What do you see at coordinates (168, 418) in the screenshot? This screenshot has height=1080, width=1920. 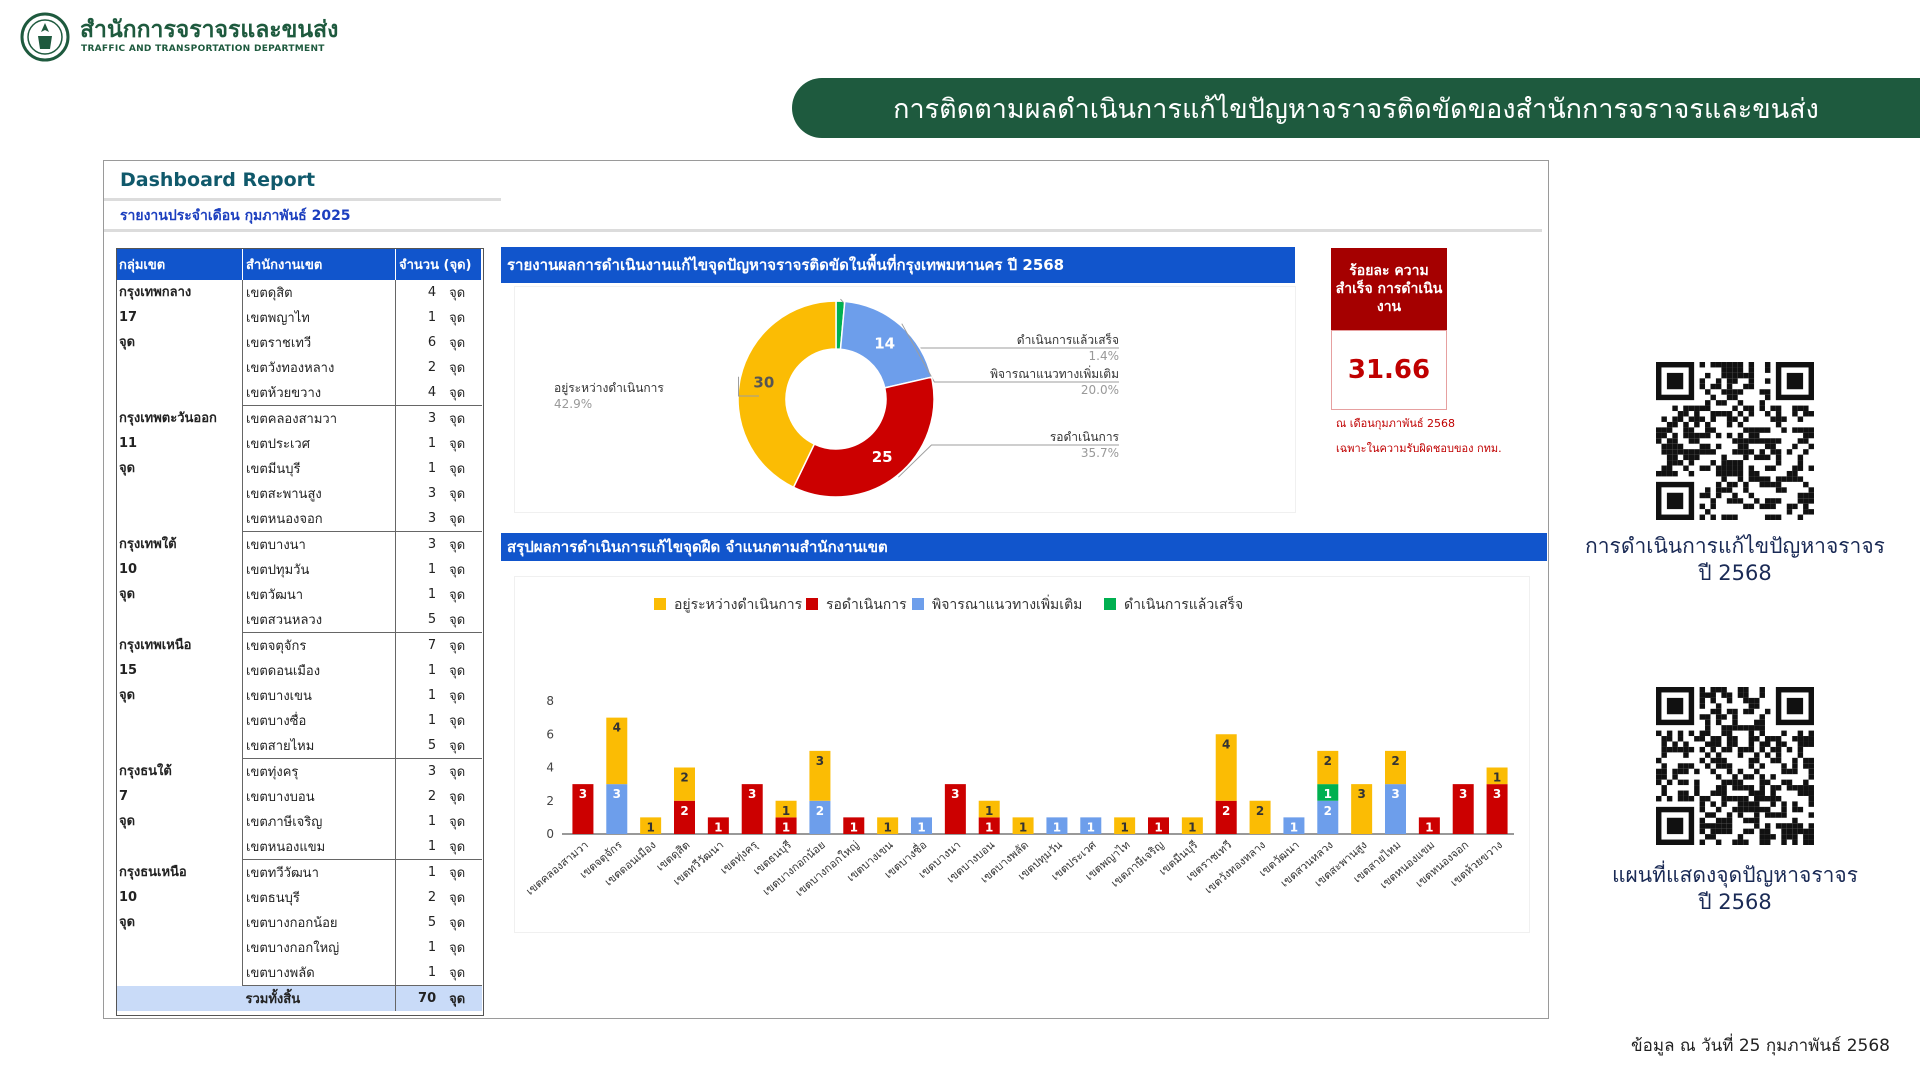 I see `group-name: กรุงเทพตะวันออก` at bounding box center [168, 418].